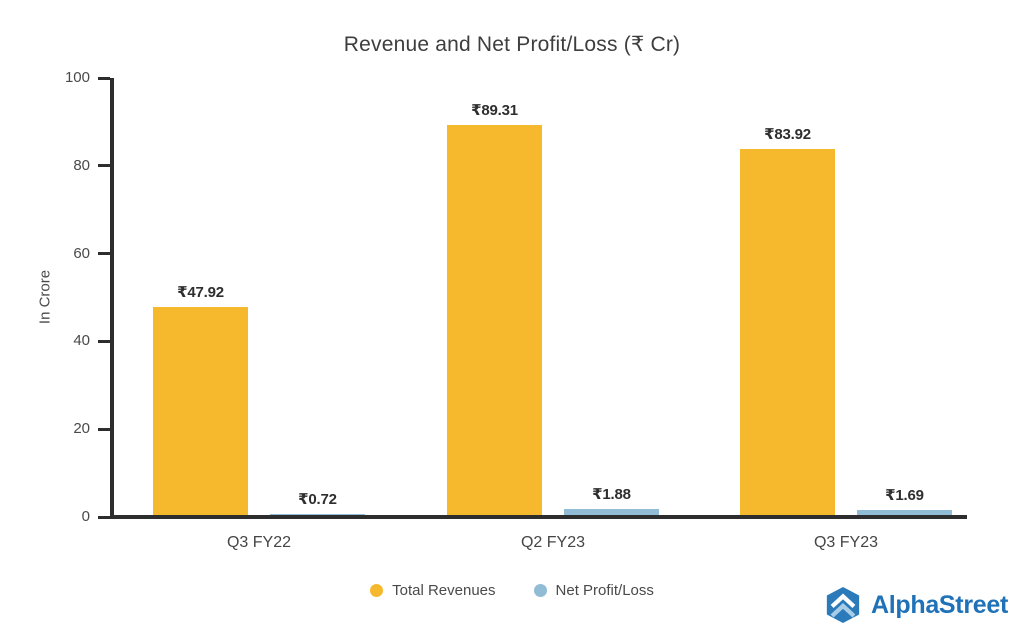 The image size is (1024, 640). What do you see at coordinates (444, 590) in the screenshot?
I see `legend-label-total-revenues: Total Revenues` at bounding box center [444, 590].